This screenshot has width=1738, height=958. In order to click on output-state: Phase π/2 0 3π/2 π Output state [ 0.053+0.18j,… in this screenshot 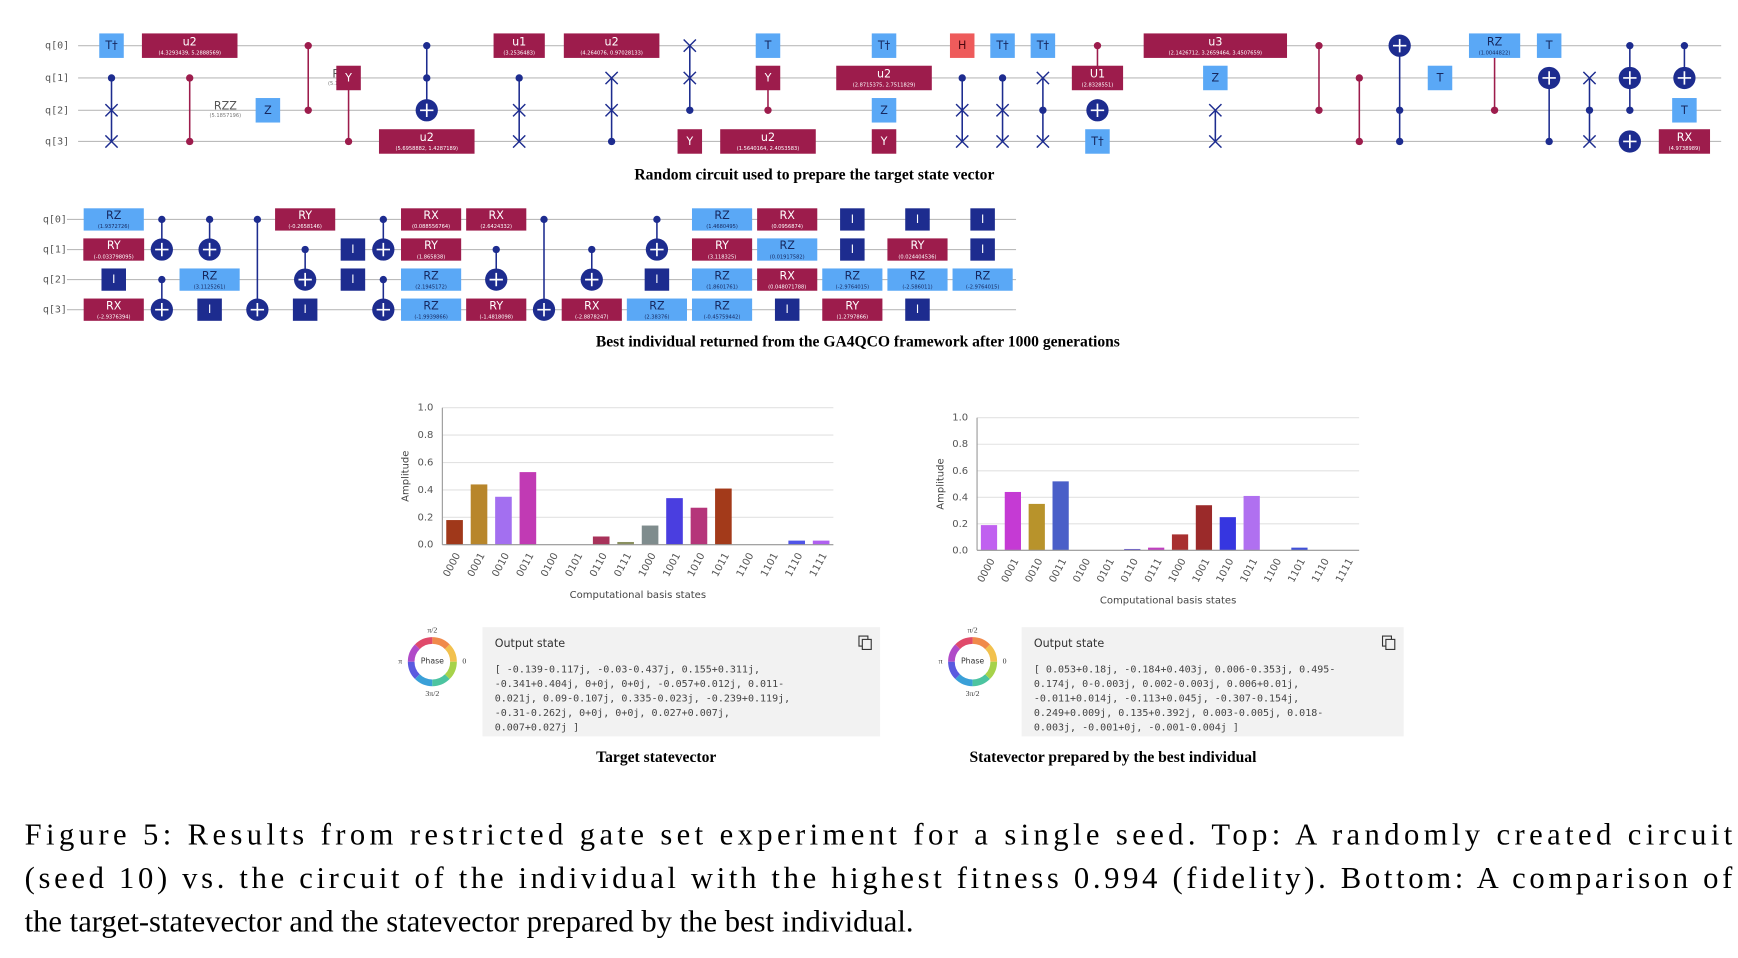, I will do `click(1171, 695)`.